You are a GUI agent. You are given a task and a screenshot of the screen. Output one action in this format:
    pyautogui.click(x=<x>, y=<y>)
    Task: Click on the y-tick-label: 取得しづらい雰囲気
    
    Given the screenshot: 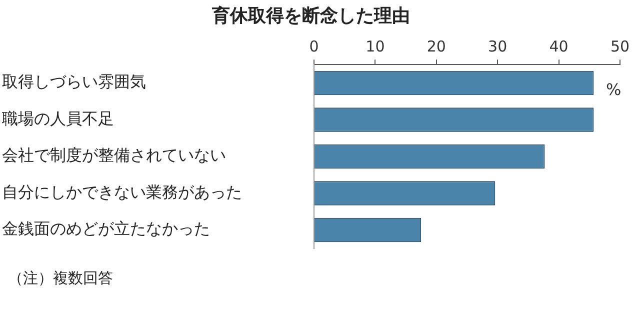 What is the action you would take?
    pyautogui.click(x=74, y=82)
    